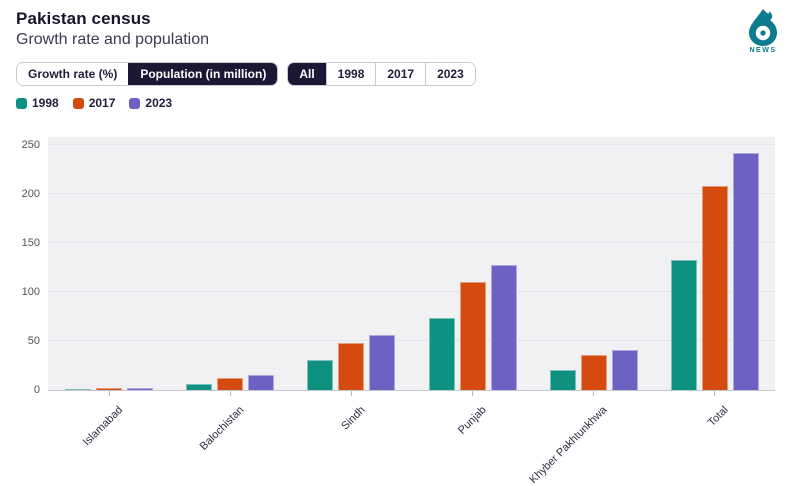  I want to click on bar-balochistan-2017, so click(229, 384).